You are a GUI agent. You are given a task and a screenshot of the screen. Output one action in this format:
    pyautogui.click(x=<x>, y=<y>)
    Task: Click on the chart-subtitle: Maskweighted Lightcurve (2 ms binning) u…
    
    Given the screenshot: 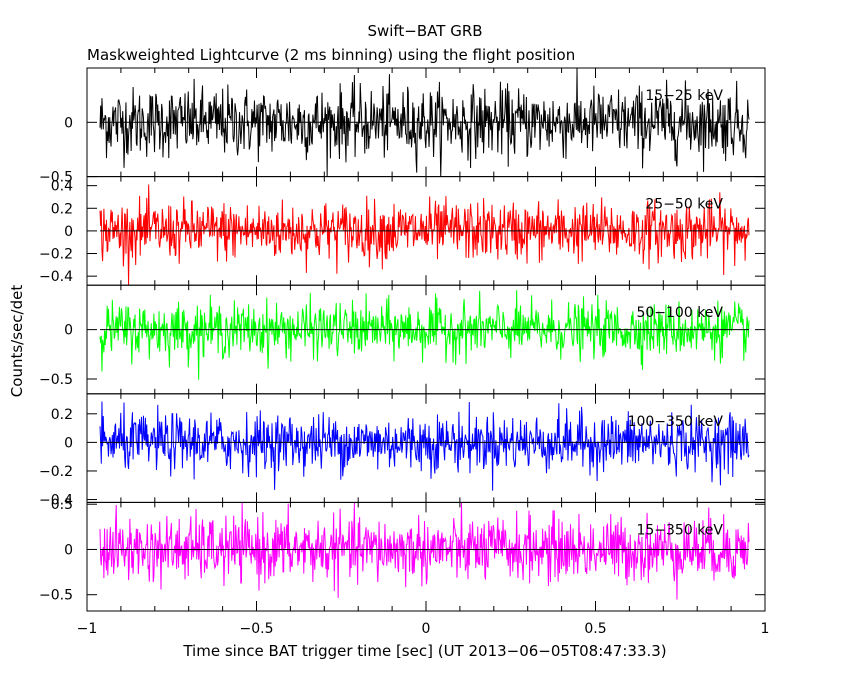 What is the action you would take?
    pyautogui.click(x=331, y=55)
    